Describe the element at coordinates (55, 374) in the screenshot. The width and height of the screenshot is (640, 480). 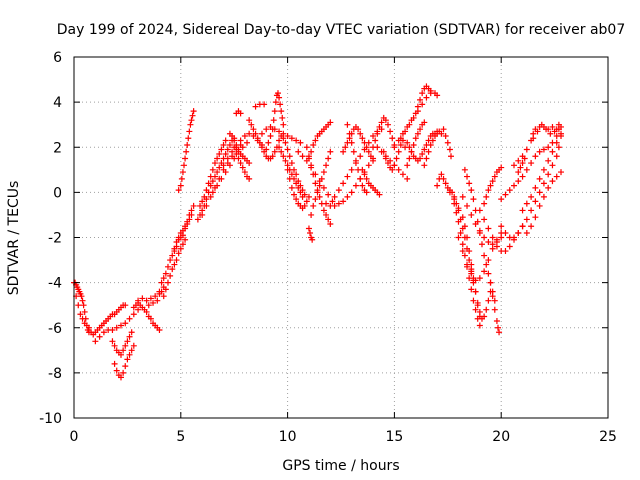
I see `y-tick-label: -8` at that location.